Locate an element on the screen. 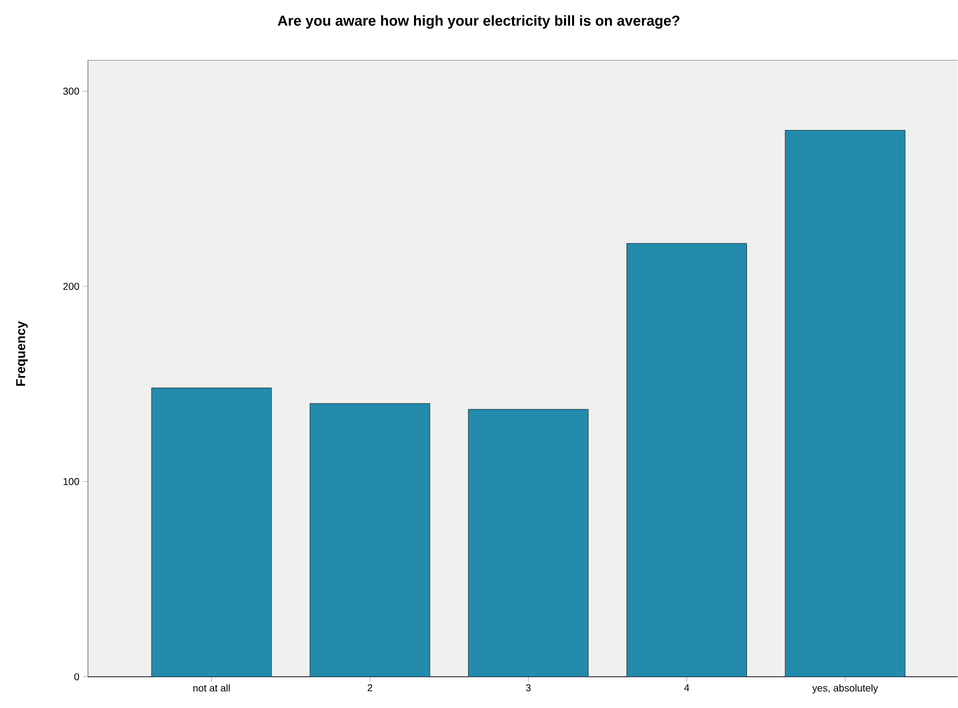  y-tick-label: 300 is located at coordinates (71, 91).